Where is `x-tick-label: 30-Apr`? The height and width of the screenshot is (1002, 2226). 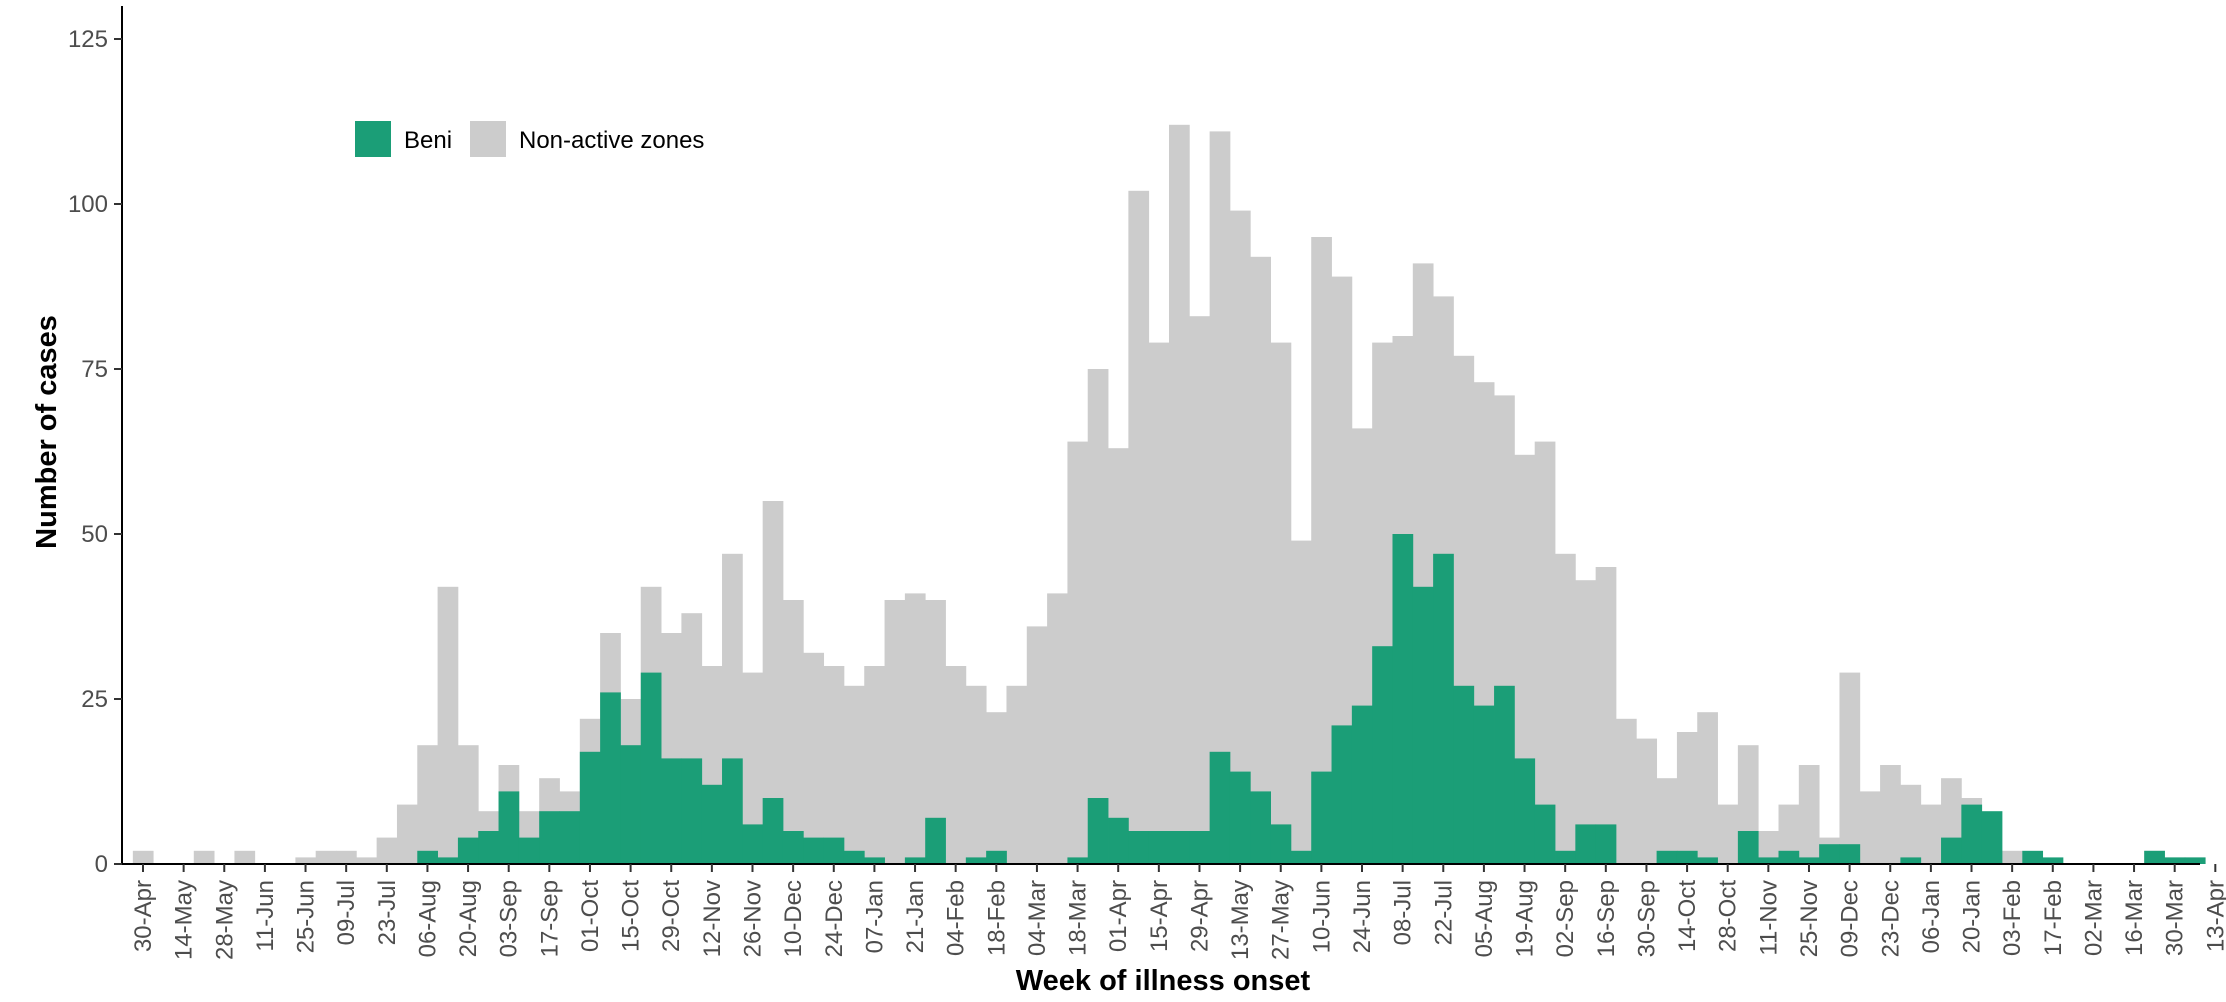 x-tick-label: 30-Apr is located at coordinates (143, 916).